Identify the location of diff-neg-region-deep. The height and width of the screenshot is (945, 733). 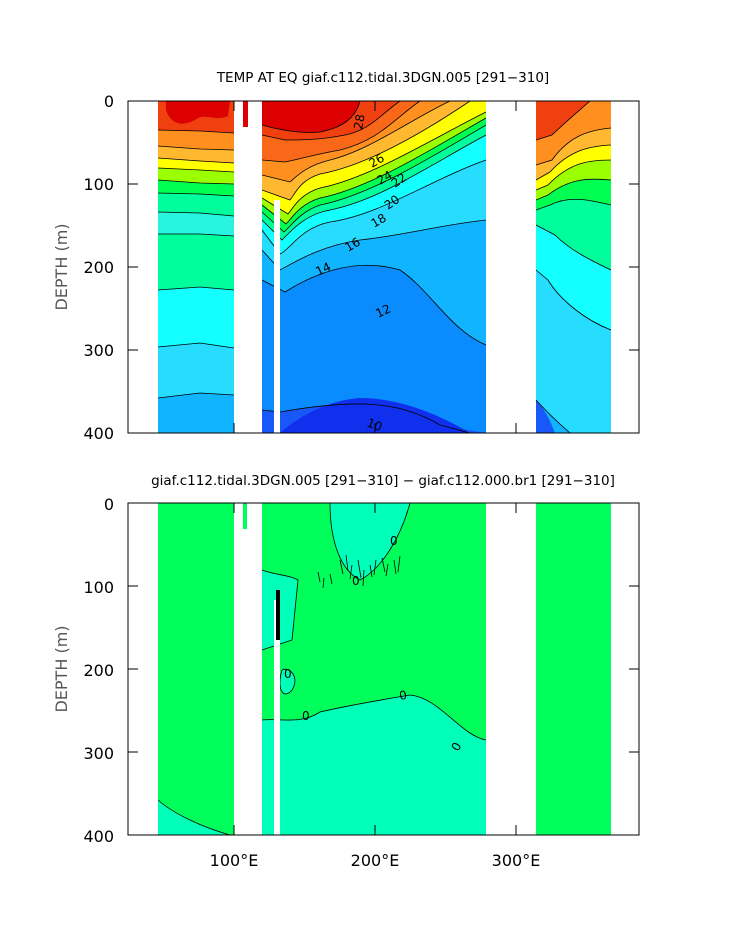
(374, 765).